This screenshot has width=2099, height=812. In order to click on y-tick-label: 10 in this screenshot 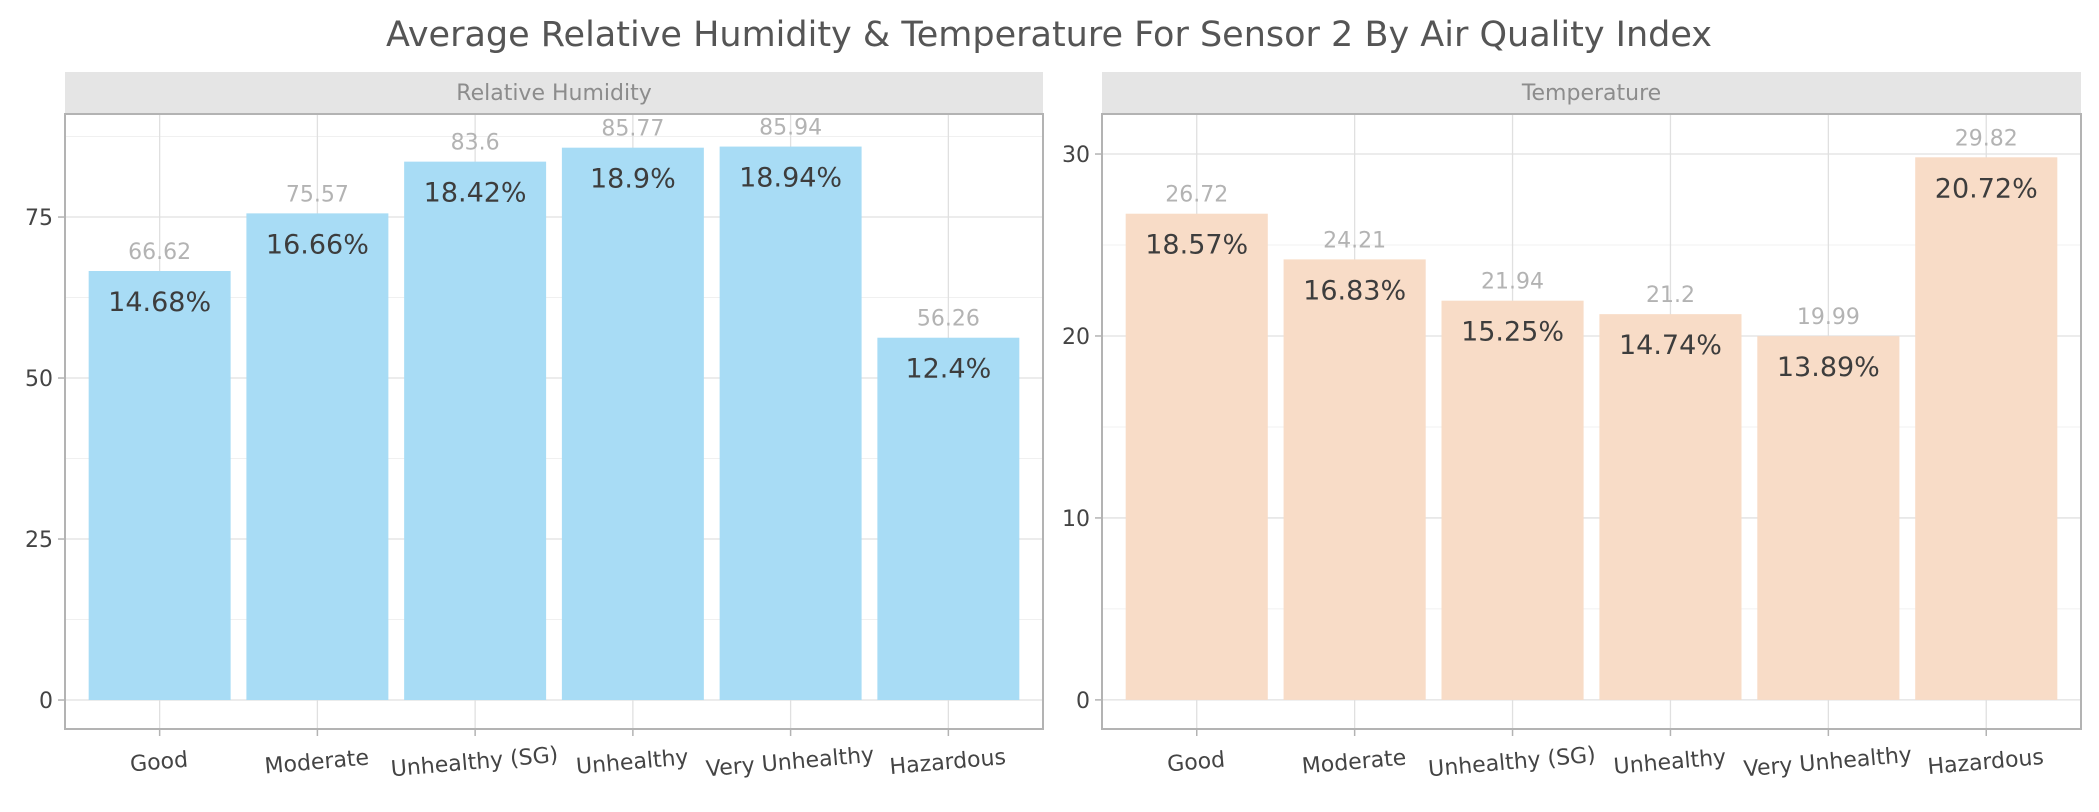, I will do `click(1076, 519)`.